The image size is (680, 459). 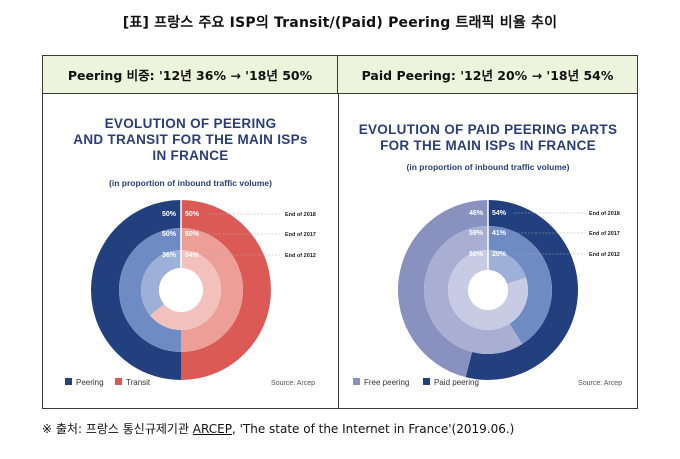 I want to click on chart2-legend-paid-swatch, so click(x=426, y=381).